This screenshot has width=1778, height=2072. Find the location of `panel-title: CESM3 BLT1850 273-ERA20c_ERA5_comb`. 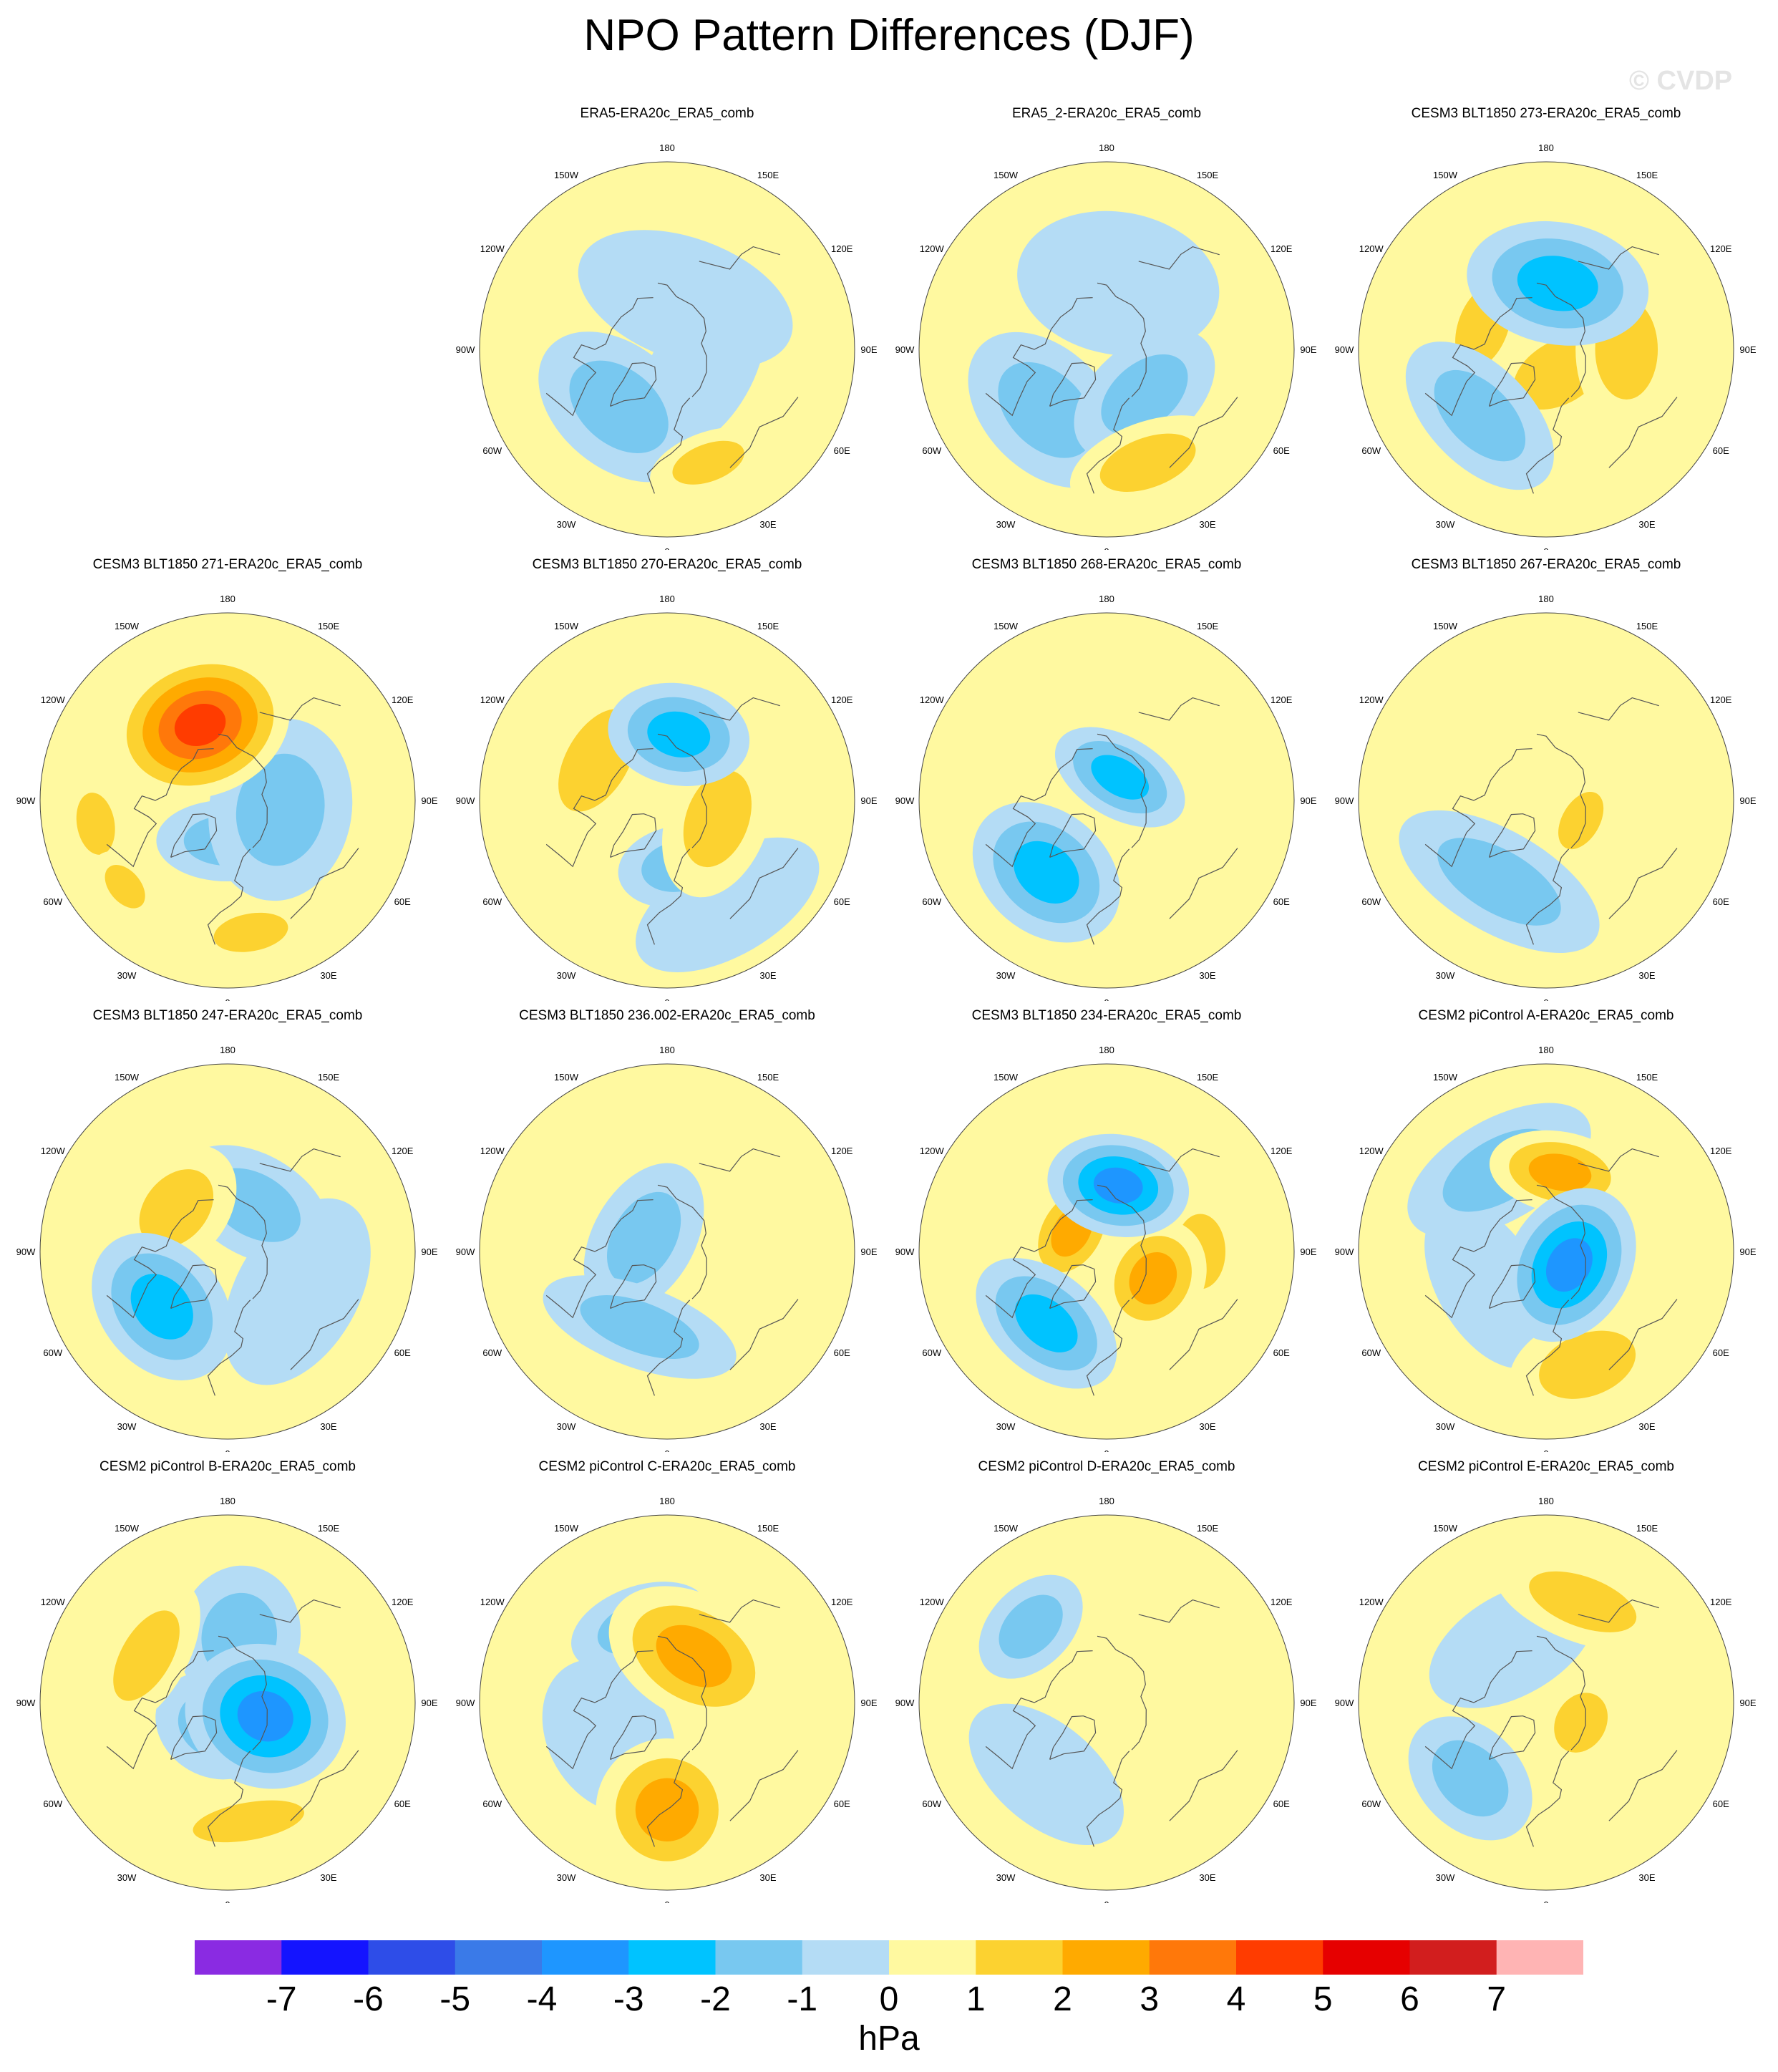

panel-title: CESM3 BLT1850 273-ERA20c_ERA5_comb is located at coordinates (1546, 113).